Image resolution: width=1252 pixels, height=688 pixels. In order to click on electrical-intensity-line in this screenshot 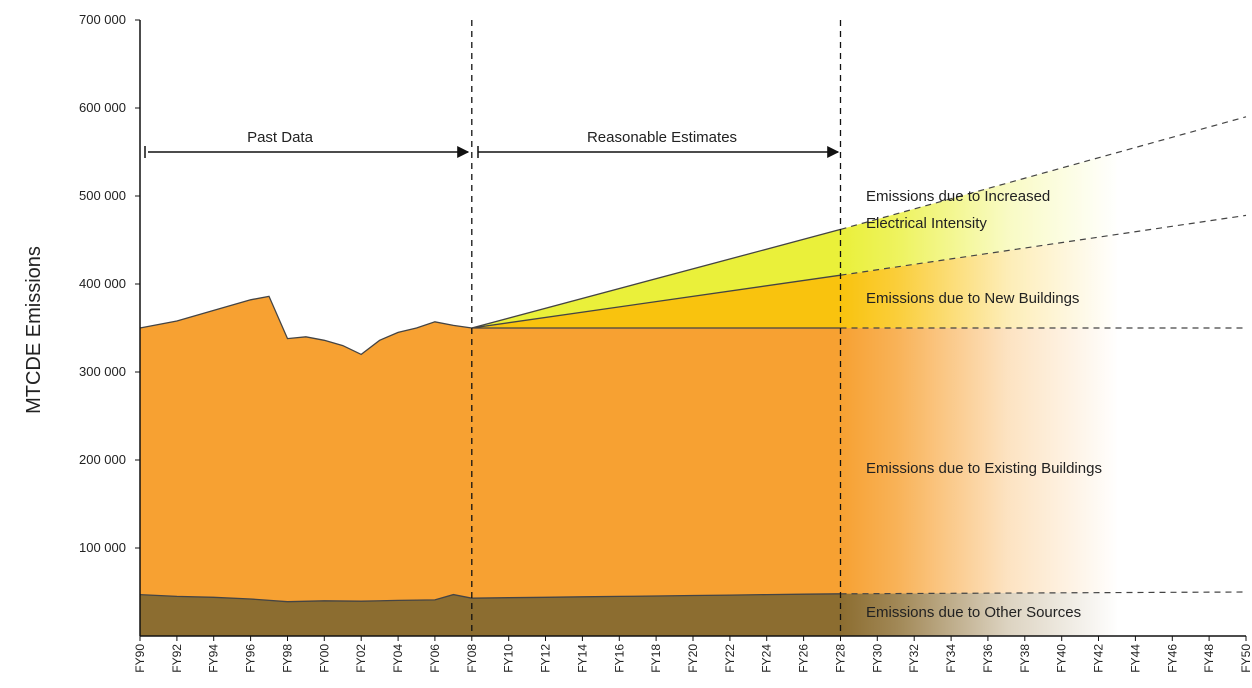, I will do `click(656, 278)`.